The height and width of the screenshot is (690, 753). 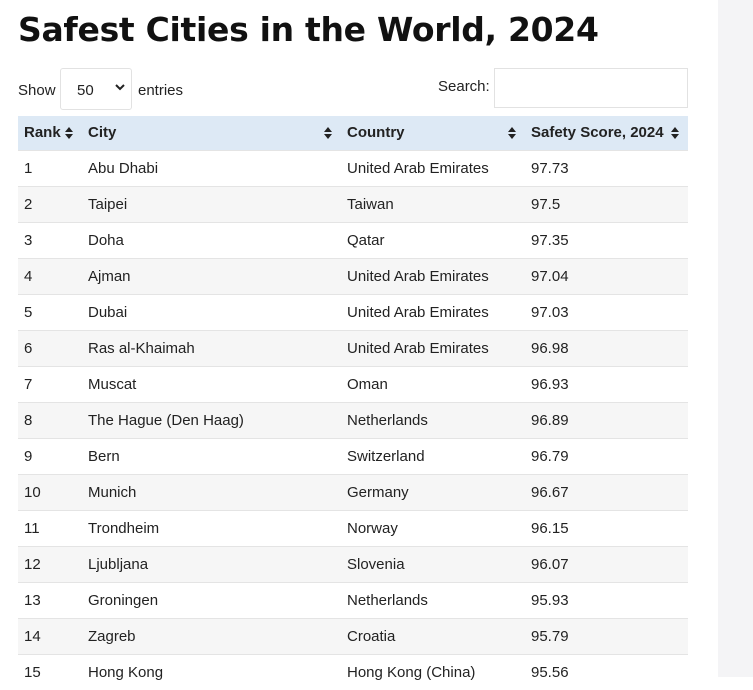 What do you see at coordinates (50, 239) in the screenshot?
I see `rank-cell: 3` at bounding box center [50, 239].